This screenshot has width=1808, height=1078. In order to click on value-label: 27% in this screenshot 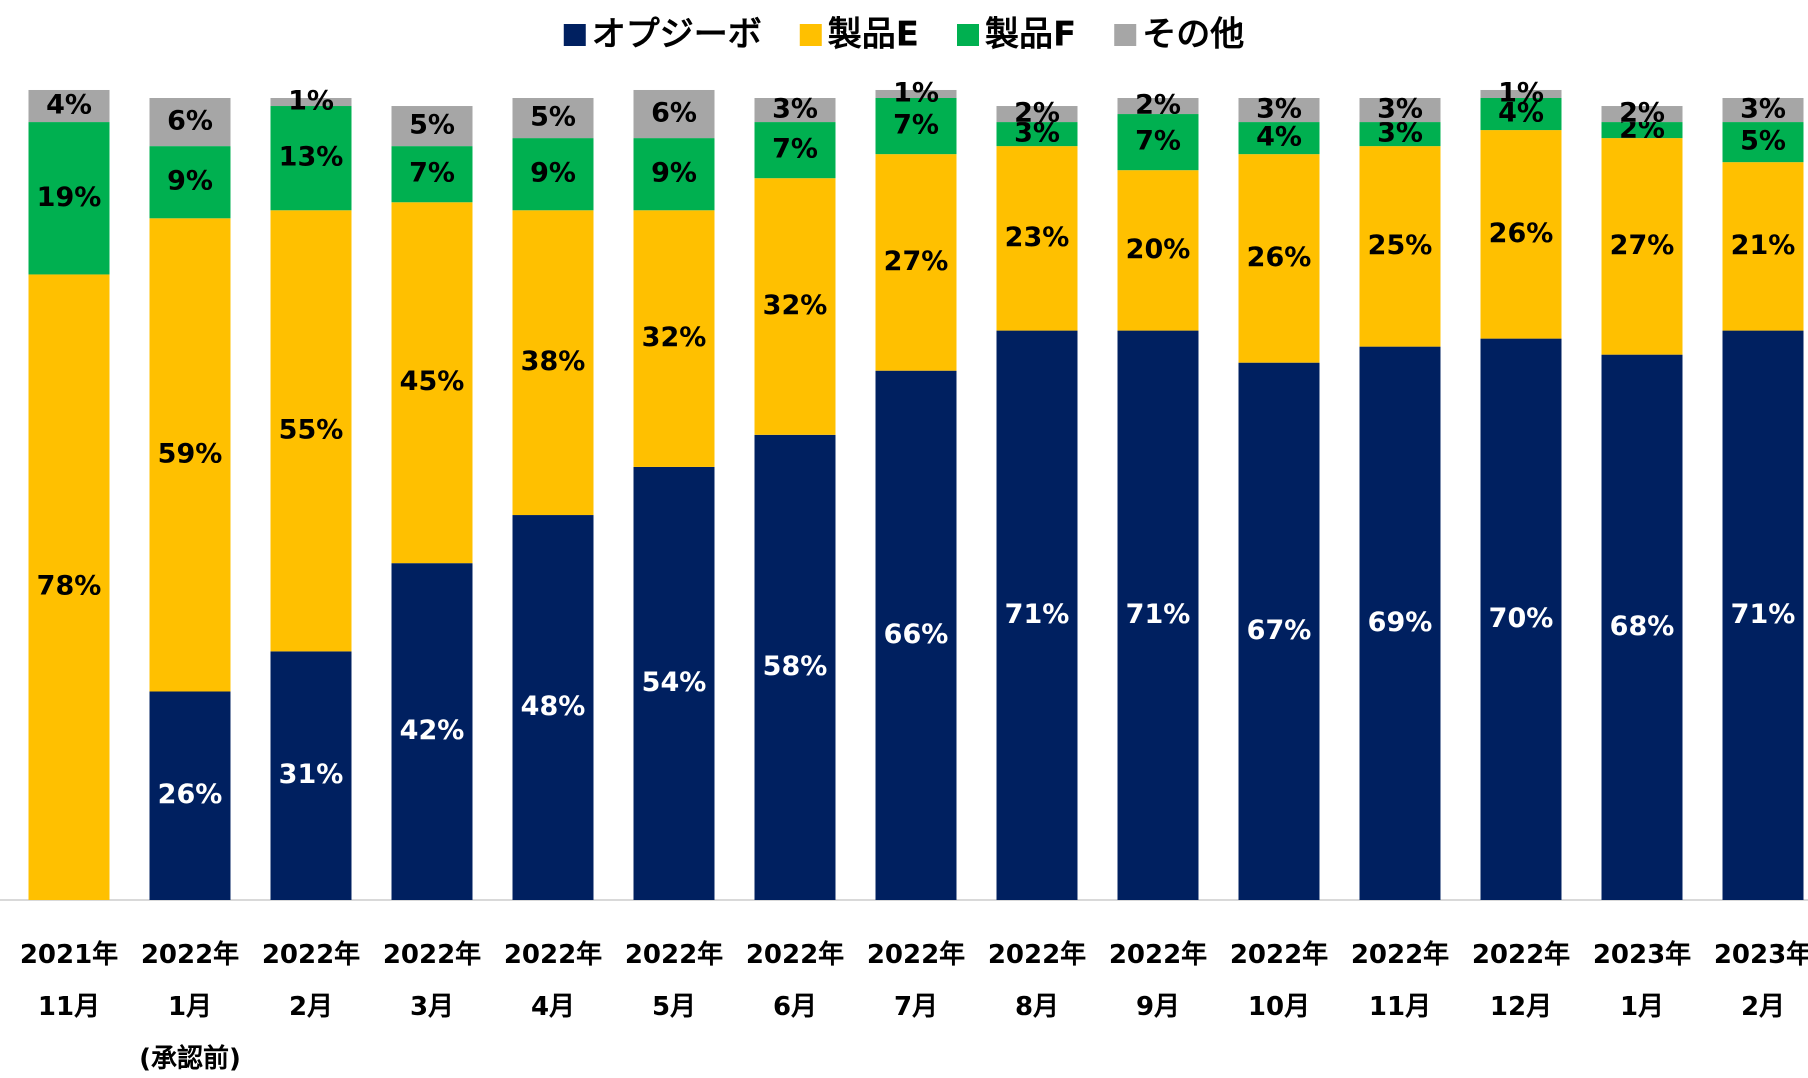, I will do `click(916, 261)`.